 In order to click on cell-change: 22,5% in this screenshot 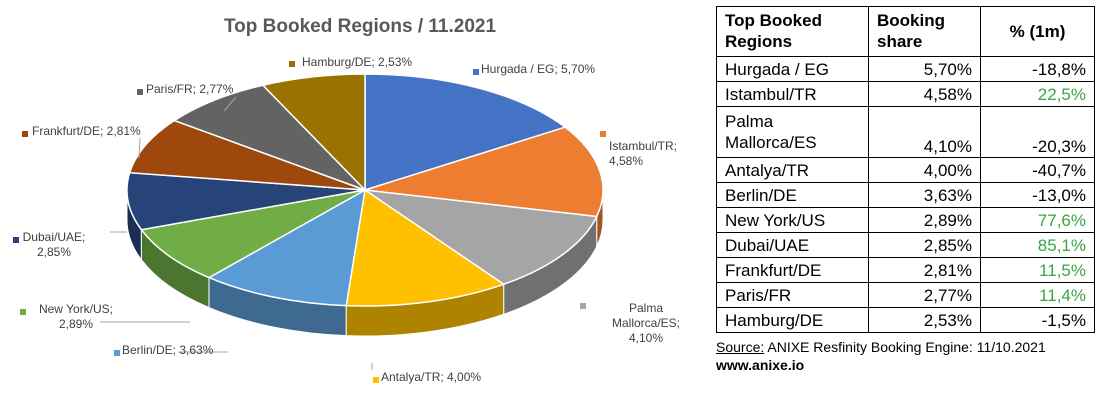, I will do `click(1037, 94)`.